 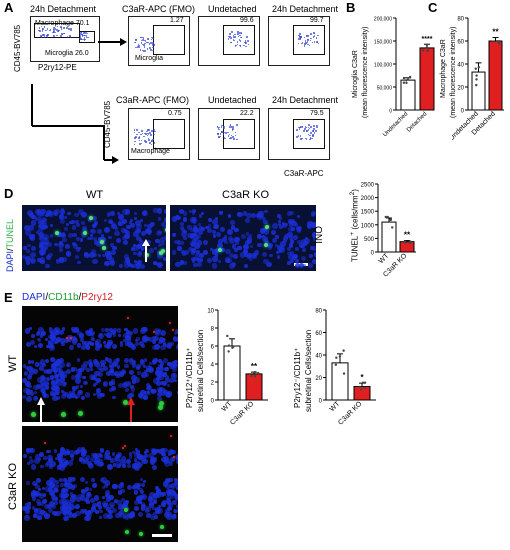 I want to click on y-tick-label: 4, so click(x=213, y=366).